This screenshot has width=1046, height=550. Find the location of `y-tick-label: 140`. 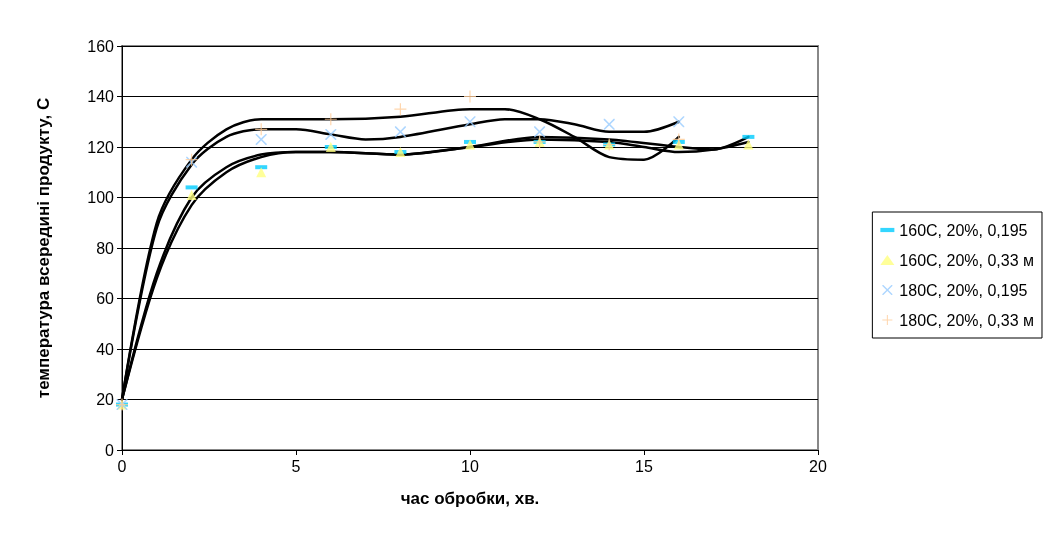

y-tick-label: 140 is located at coordinates (101, 96).